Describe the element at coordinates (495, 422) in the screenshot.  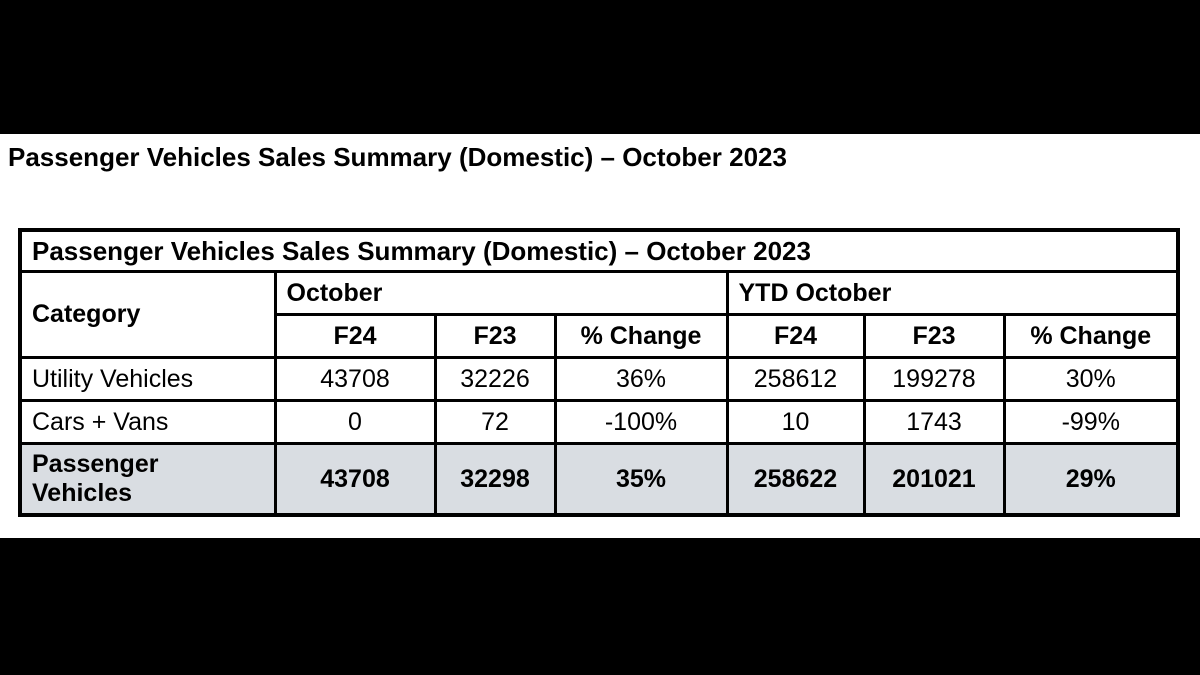
I see `cell-oct-f23: 72` at that location.